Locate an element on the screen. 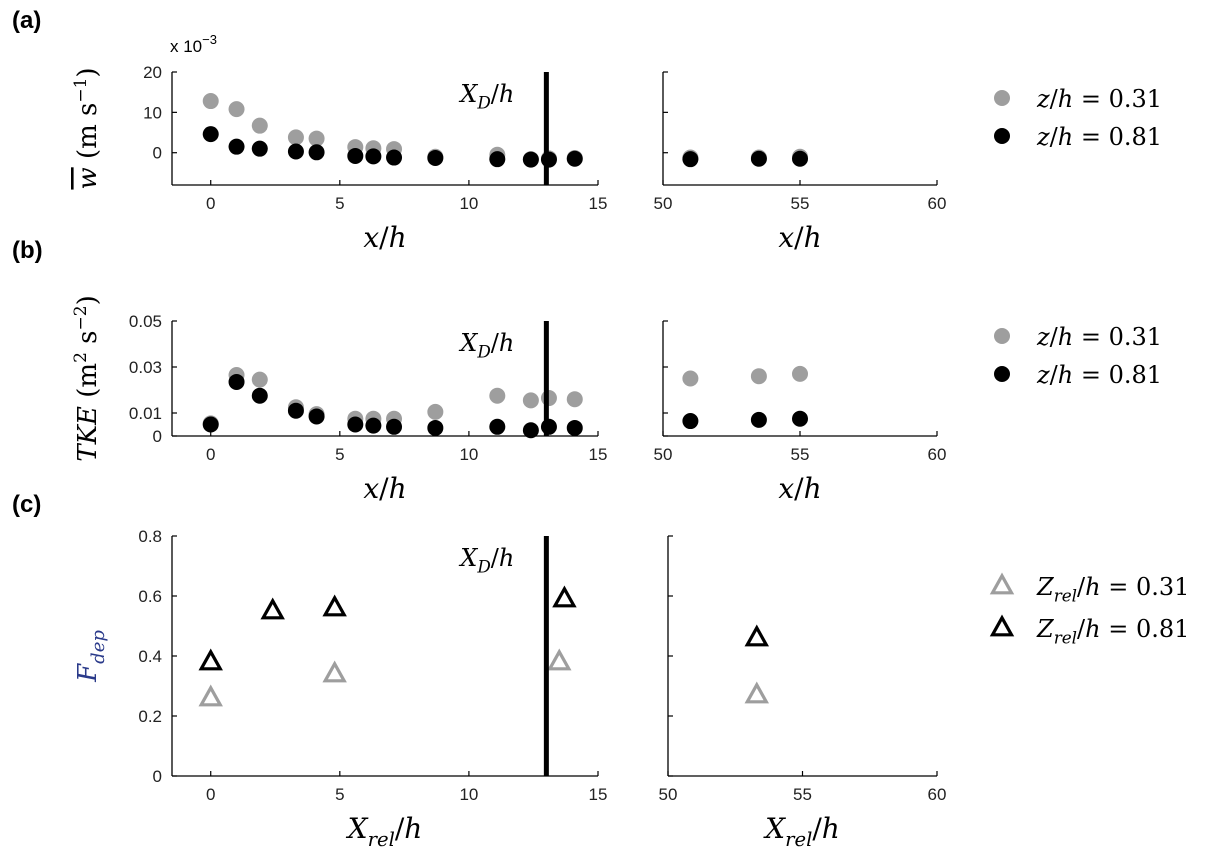 Image resolution: width=1212 pixels, height=857 pixels. y-axis-label-group: TKE (m2 s−2) is located at coordinates (87, 378).